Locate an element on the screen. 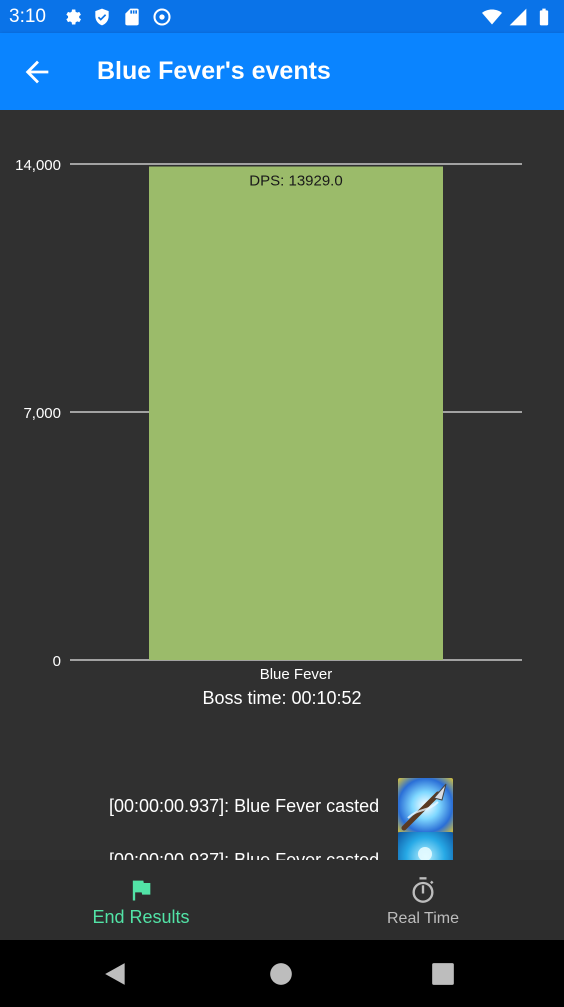 This screenshot has width=564, height=1007. x-tick-label: Blue Fever is located at coordinates (296, 674).